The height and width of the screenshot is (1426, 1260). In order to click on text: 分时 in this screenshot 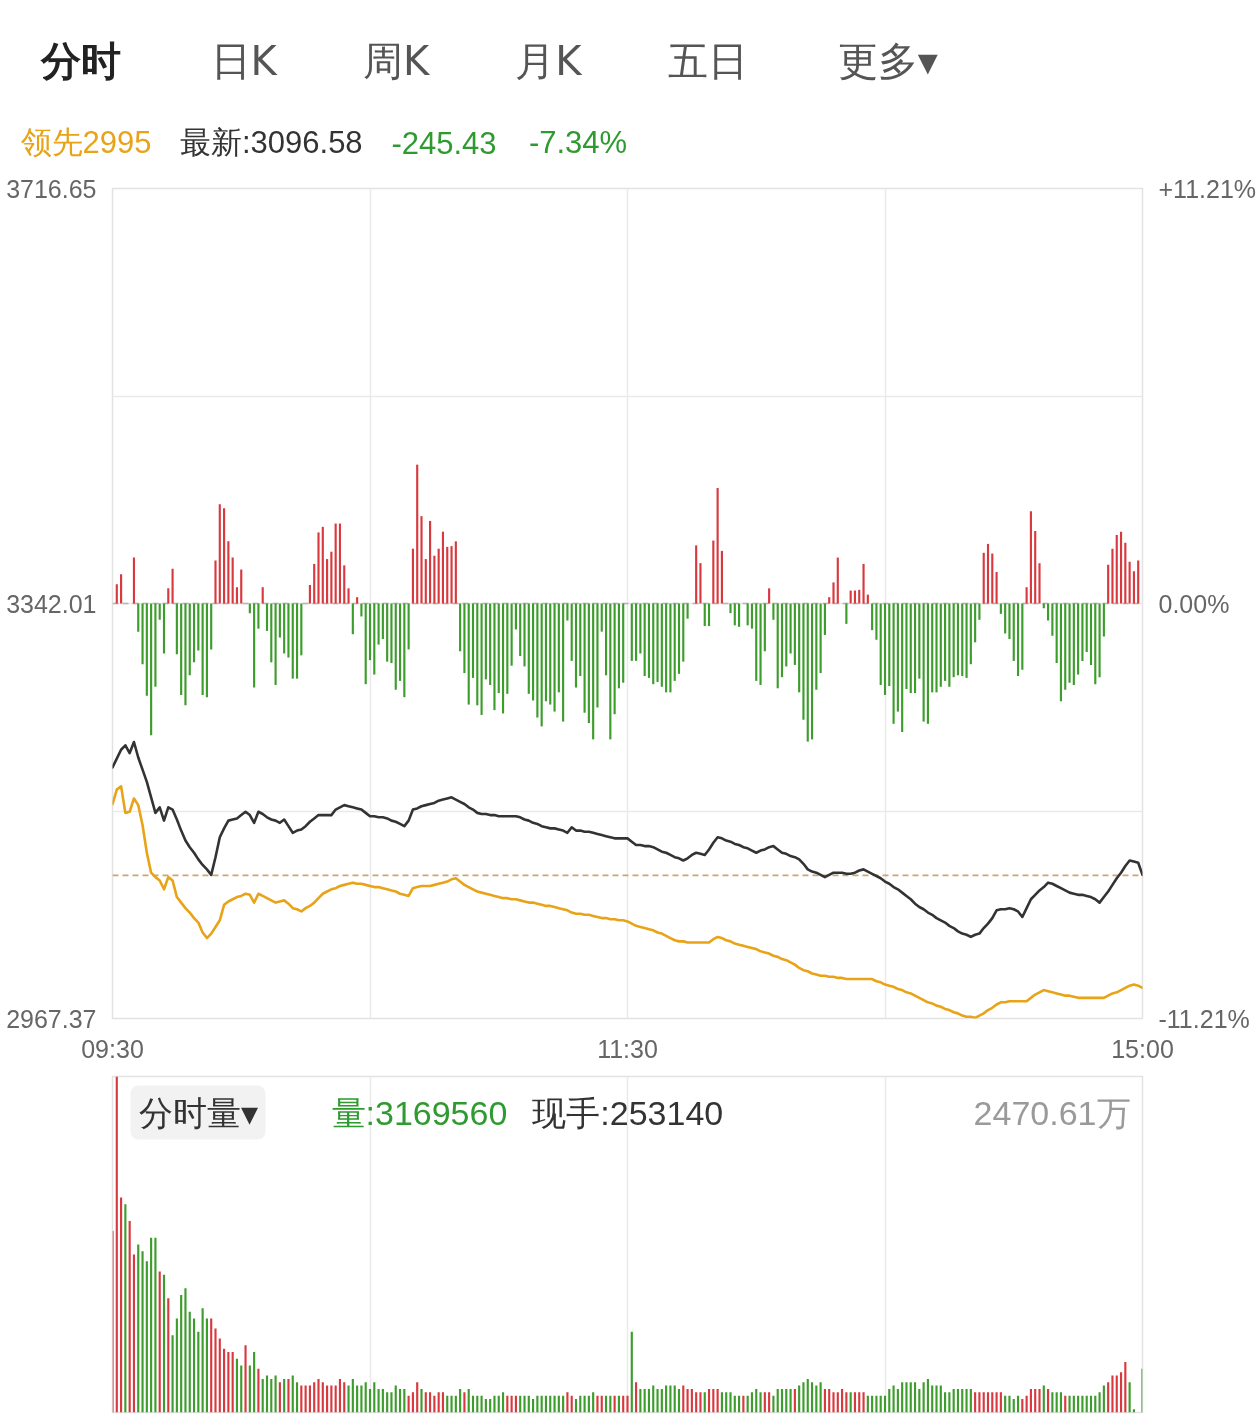, I will do `click(80, 60)`.